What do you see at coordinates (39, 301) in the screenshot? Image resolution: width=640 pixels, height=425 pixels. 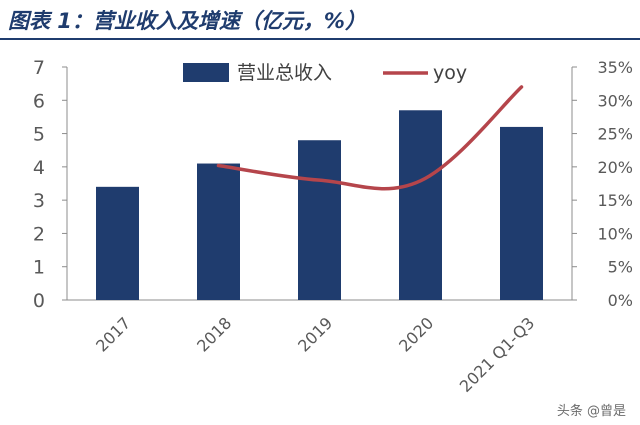 I see `y-left-tick-label: 0` at bounding box center [39, 301].